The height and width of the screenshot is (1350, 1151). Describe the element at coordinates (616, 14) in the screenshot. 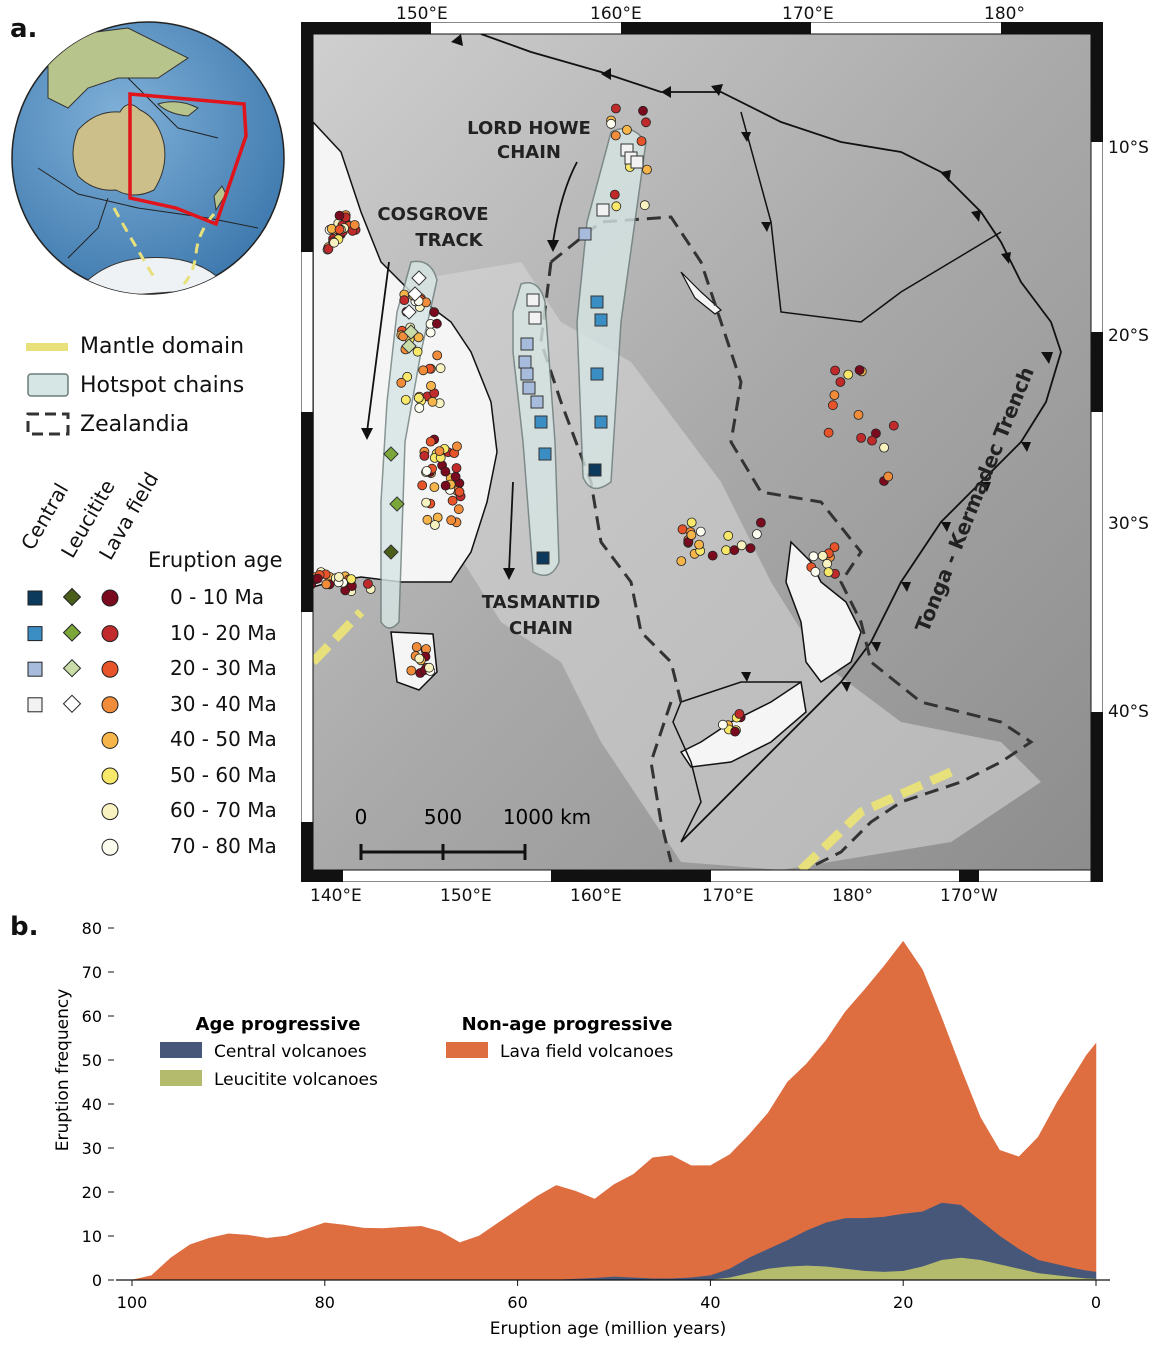

I see `map-top-tick-160: 160°E` at that location.